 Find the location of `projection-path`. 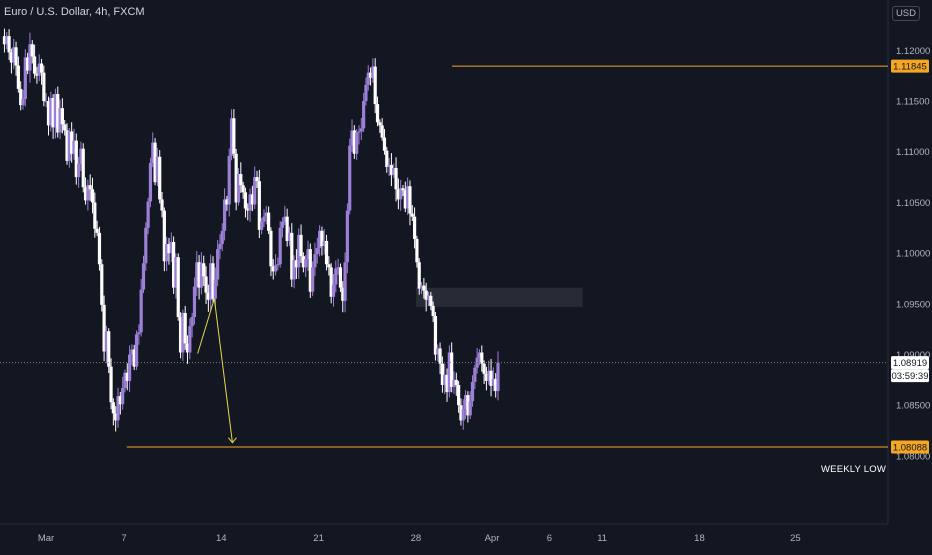

projection-path is located at coordinates (215, 370).